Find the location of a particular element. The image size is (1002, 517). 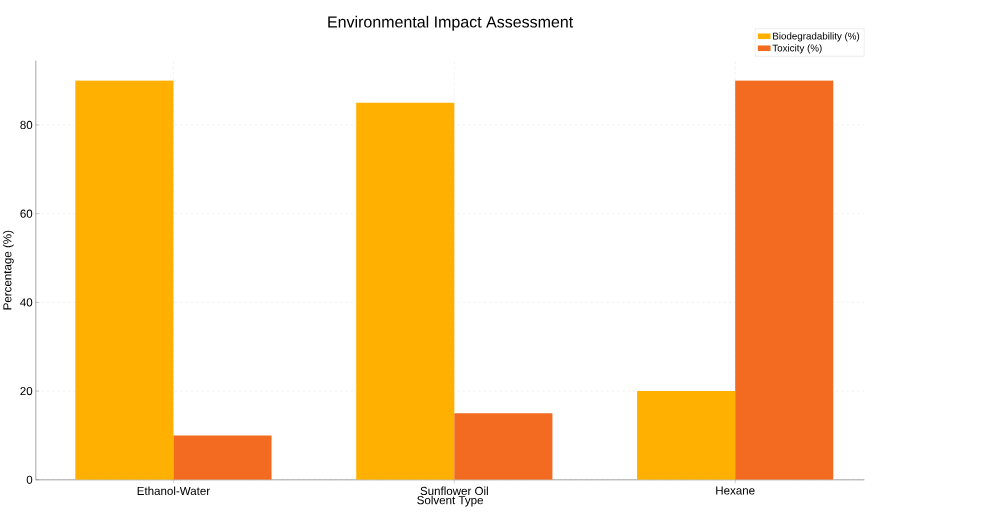

legend-label: Biodegradability (%) is located at coordinates (816, 37).